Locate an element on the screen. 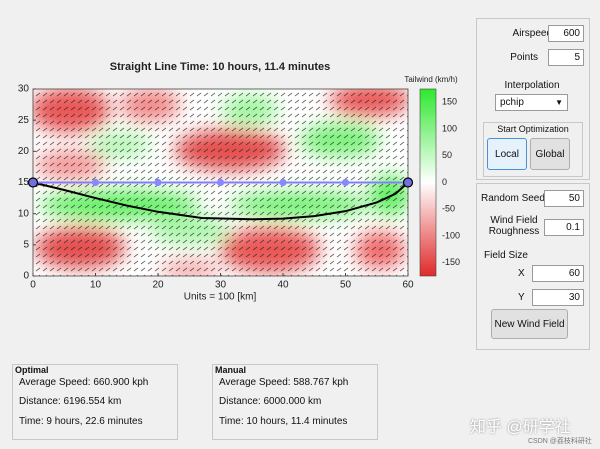 This screenshot has width=600, height=449. dropdown-arrow: ▼ is located at coordinates (559, 102).